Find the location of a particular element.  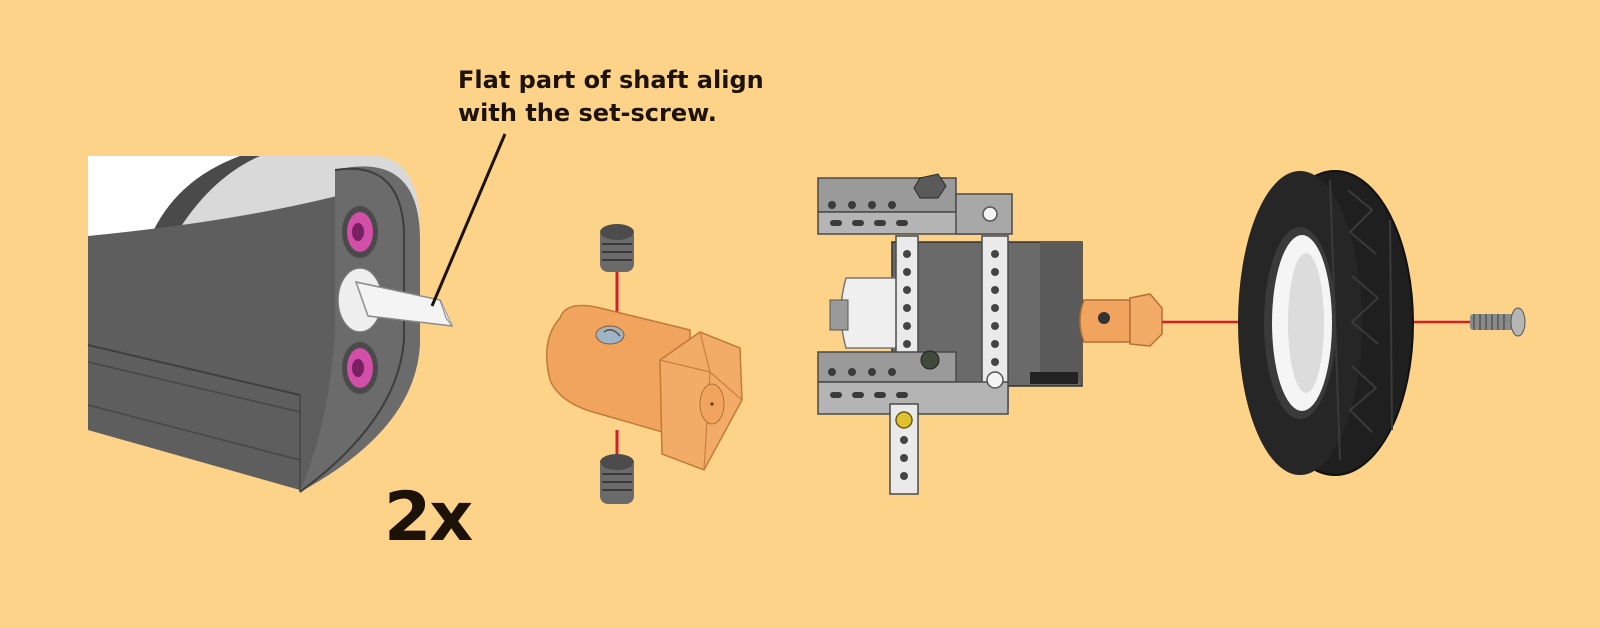

chassis-coupler-icon is located at coordinates (1121, 320).